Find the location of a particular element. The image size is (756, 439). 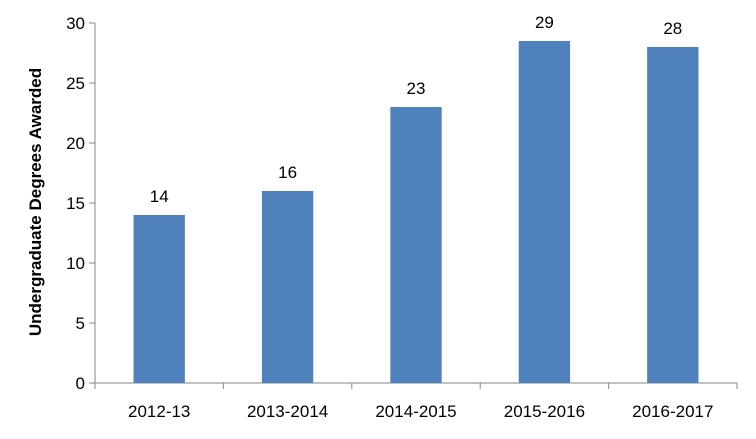

x-tick-label: 2016-2017 is located at coordinates (672, 411).